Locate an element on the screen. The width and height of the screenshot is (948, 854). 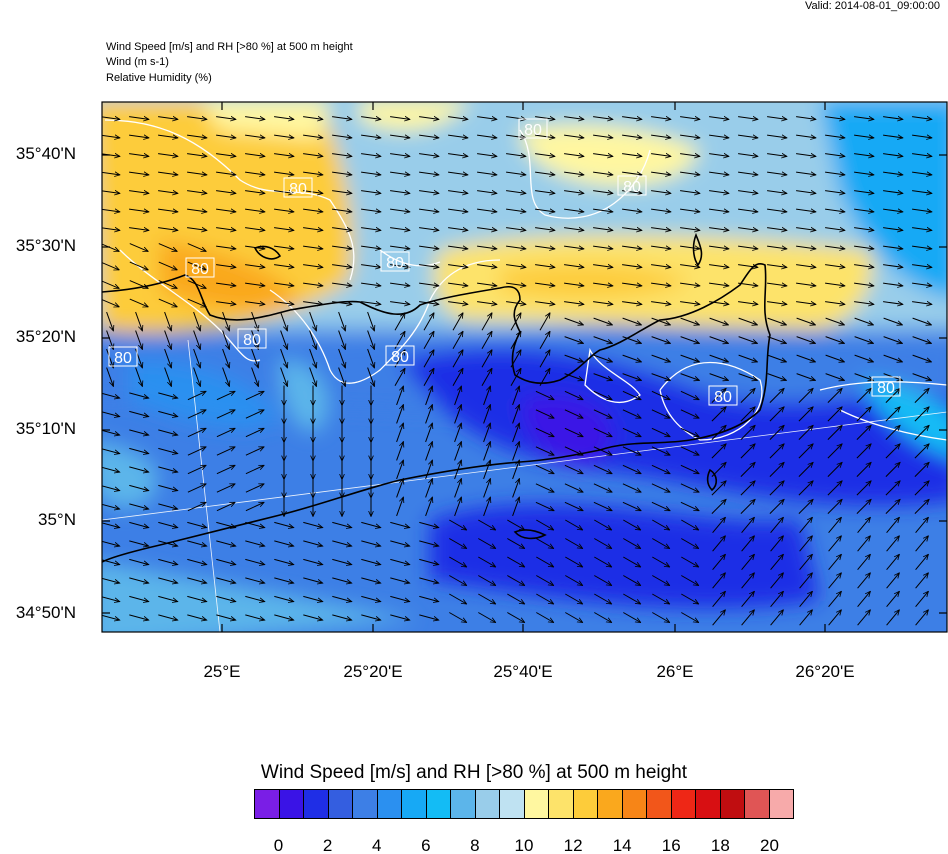
svg-text: 80 is located at coordinates (252, 340).